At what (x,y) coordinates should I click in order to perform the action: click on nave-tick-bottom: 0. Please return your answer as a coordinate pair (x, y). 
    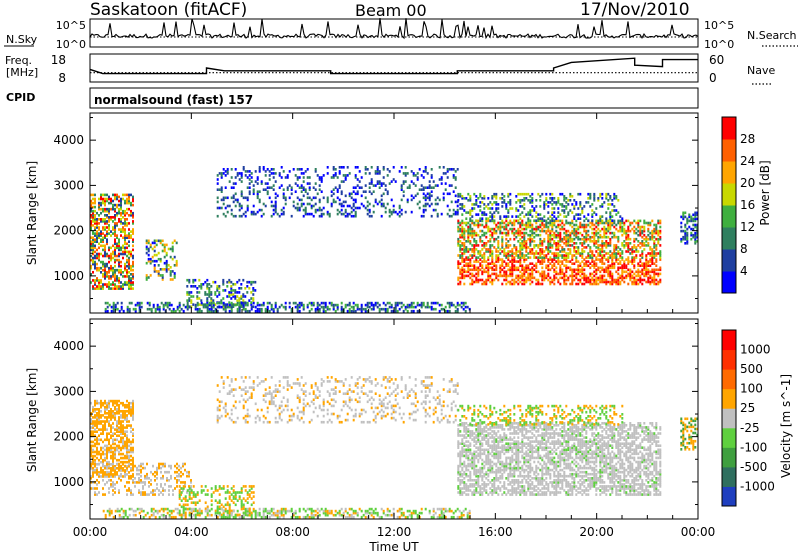
    Looking at the image, I should click on (713, 78).